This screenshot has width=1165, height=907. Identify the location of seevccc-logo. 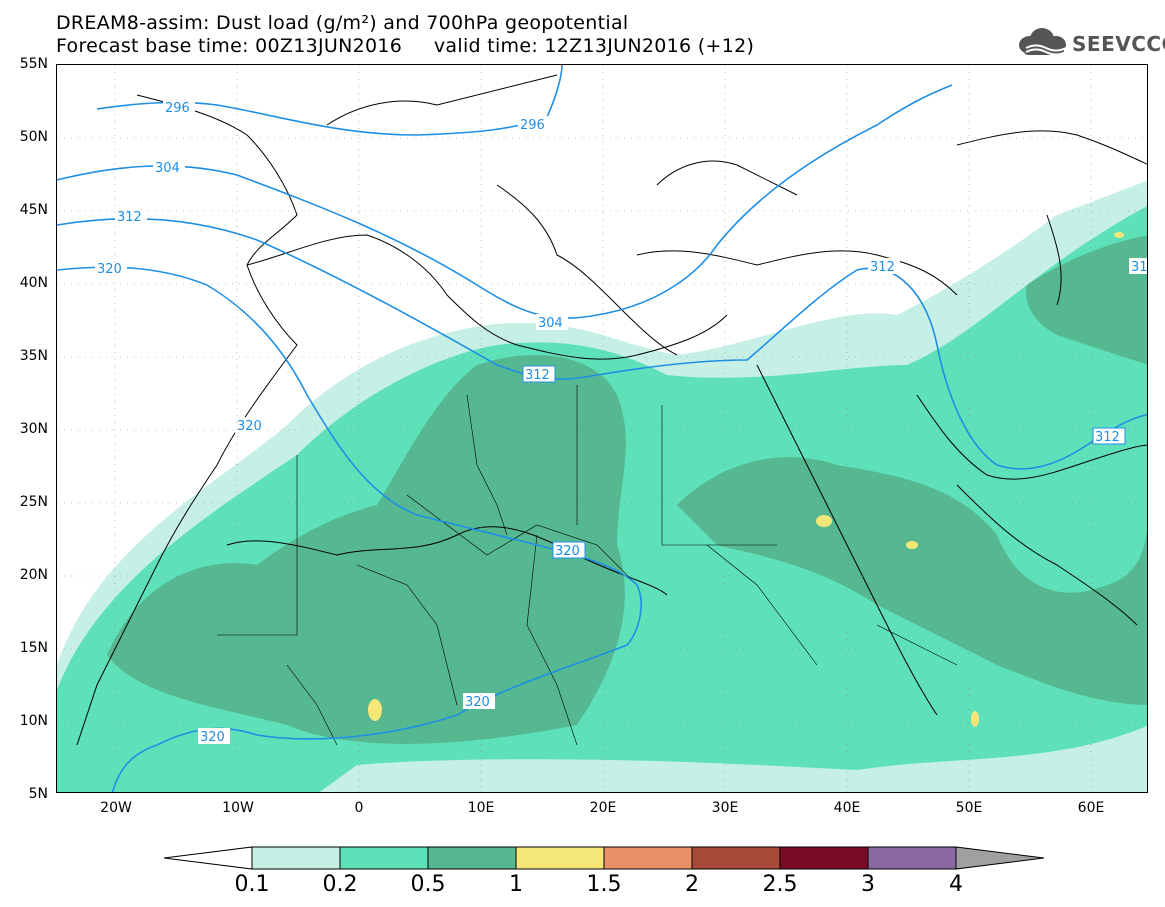
(1043, 42).